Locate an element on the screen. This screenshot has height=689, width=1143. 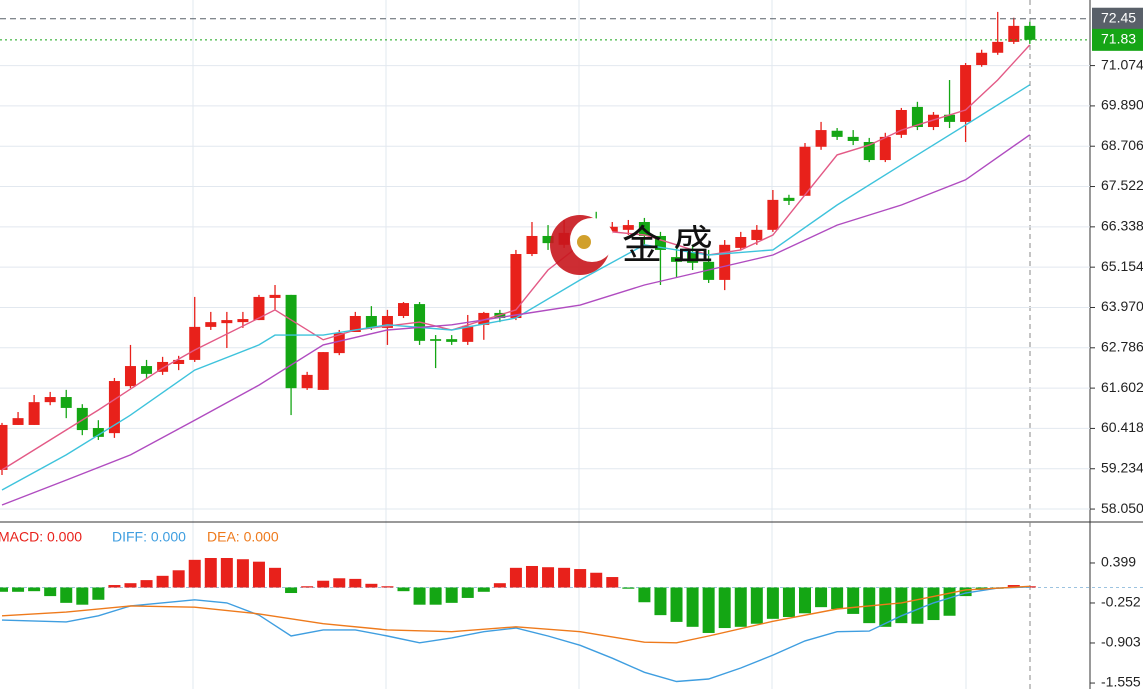
y-tick-label: -1.555 is located at coordinates (1121, 681).